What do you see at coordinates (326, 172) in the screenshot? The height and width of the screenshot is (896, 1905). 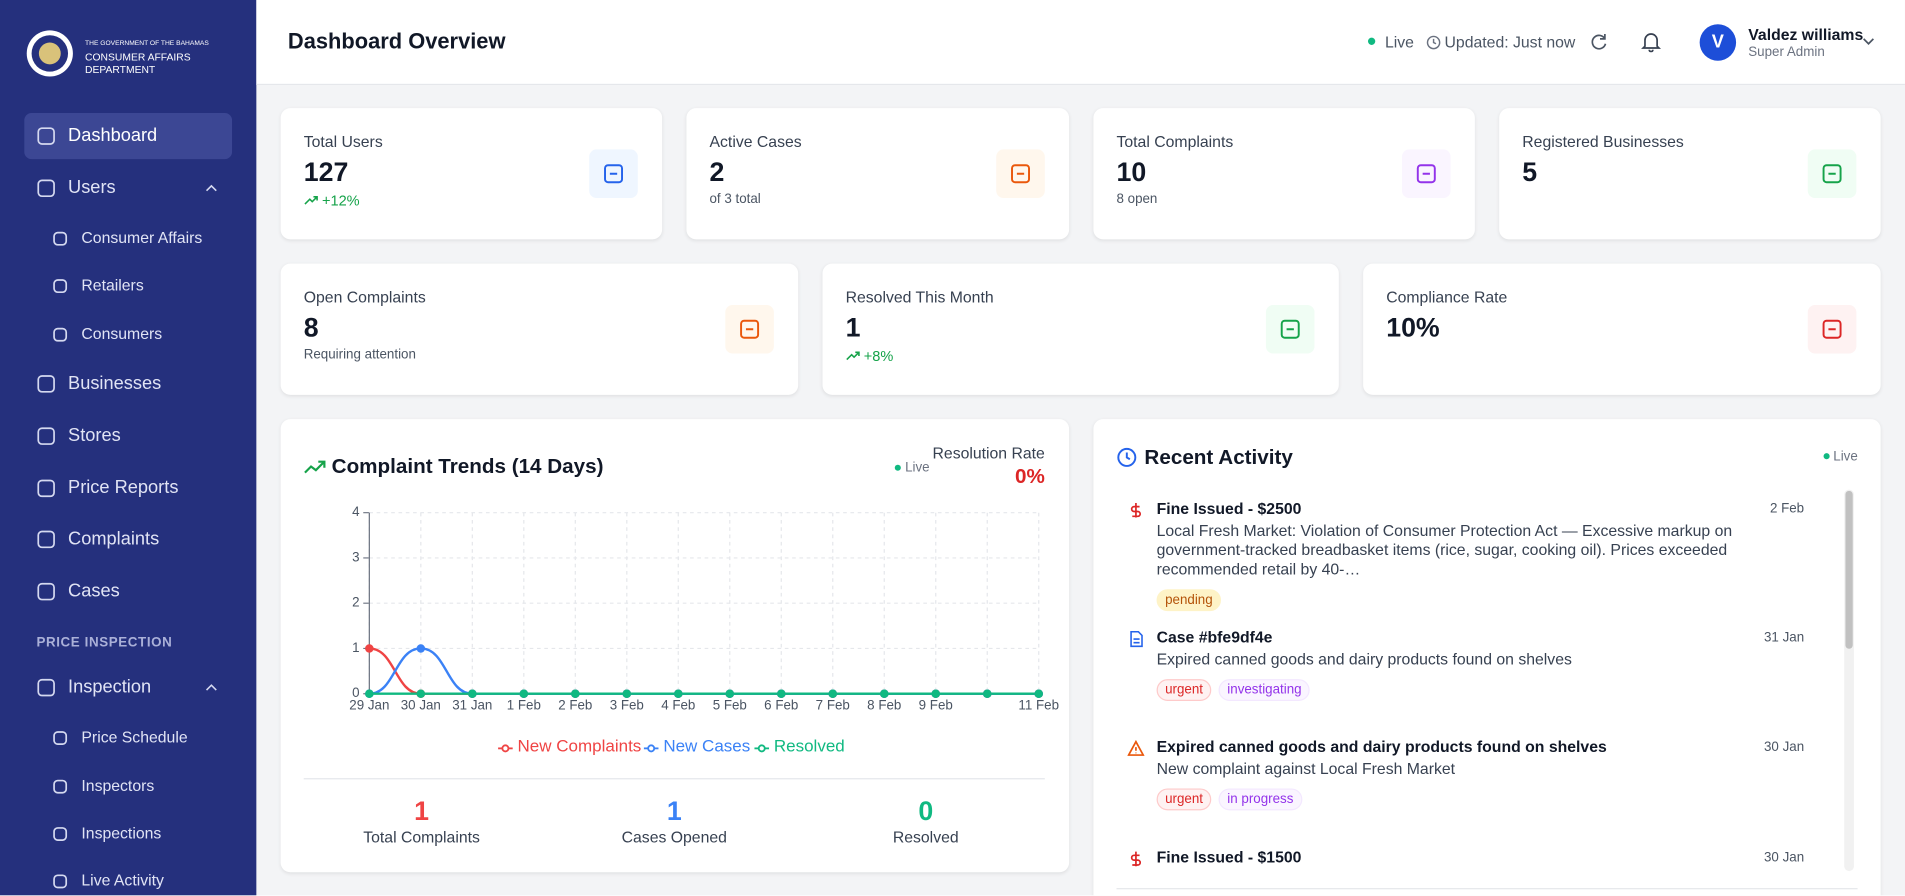 I see `stat-value: 127` at bounding box center [326, 172].